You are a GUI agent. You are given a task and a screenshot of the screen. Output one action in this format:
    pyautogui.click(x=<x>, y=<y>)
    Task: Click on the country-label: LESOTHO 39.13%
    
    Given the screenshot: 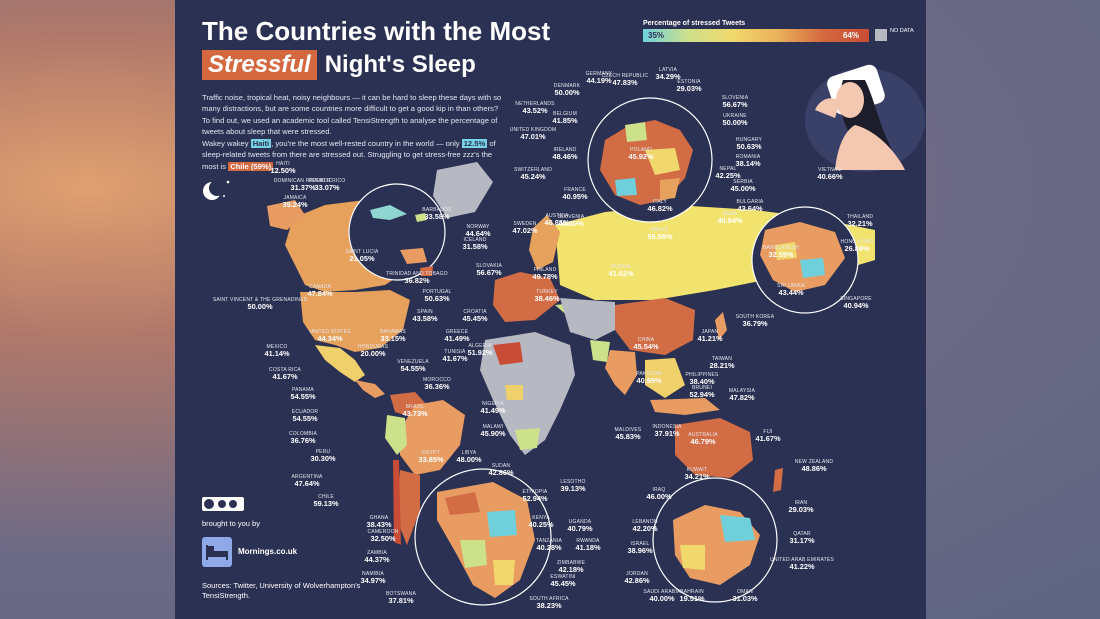 What is the action you would take?
    pyautogui.click(x=573, y=486)
    